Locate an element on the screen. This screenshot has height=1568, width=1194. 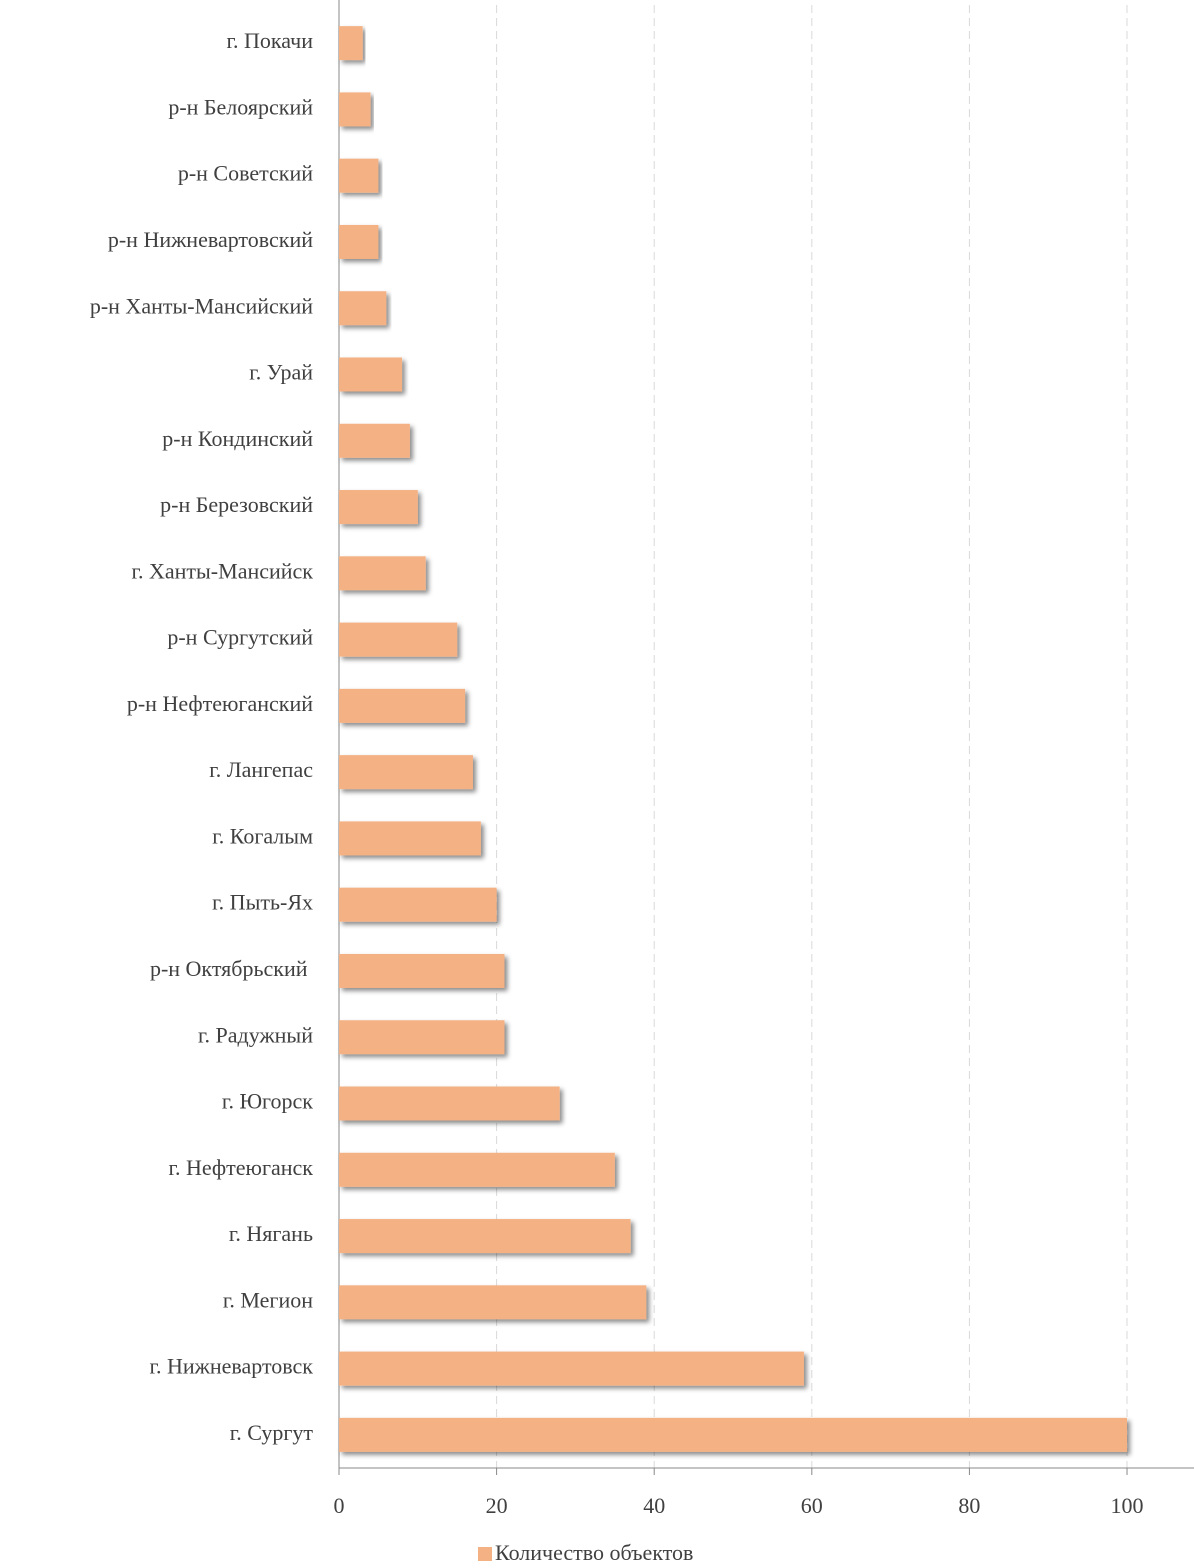
y-tick-label: р-н Сургутский is located at coordinates (240, 637).